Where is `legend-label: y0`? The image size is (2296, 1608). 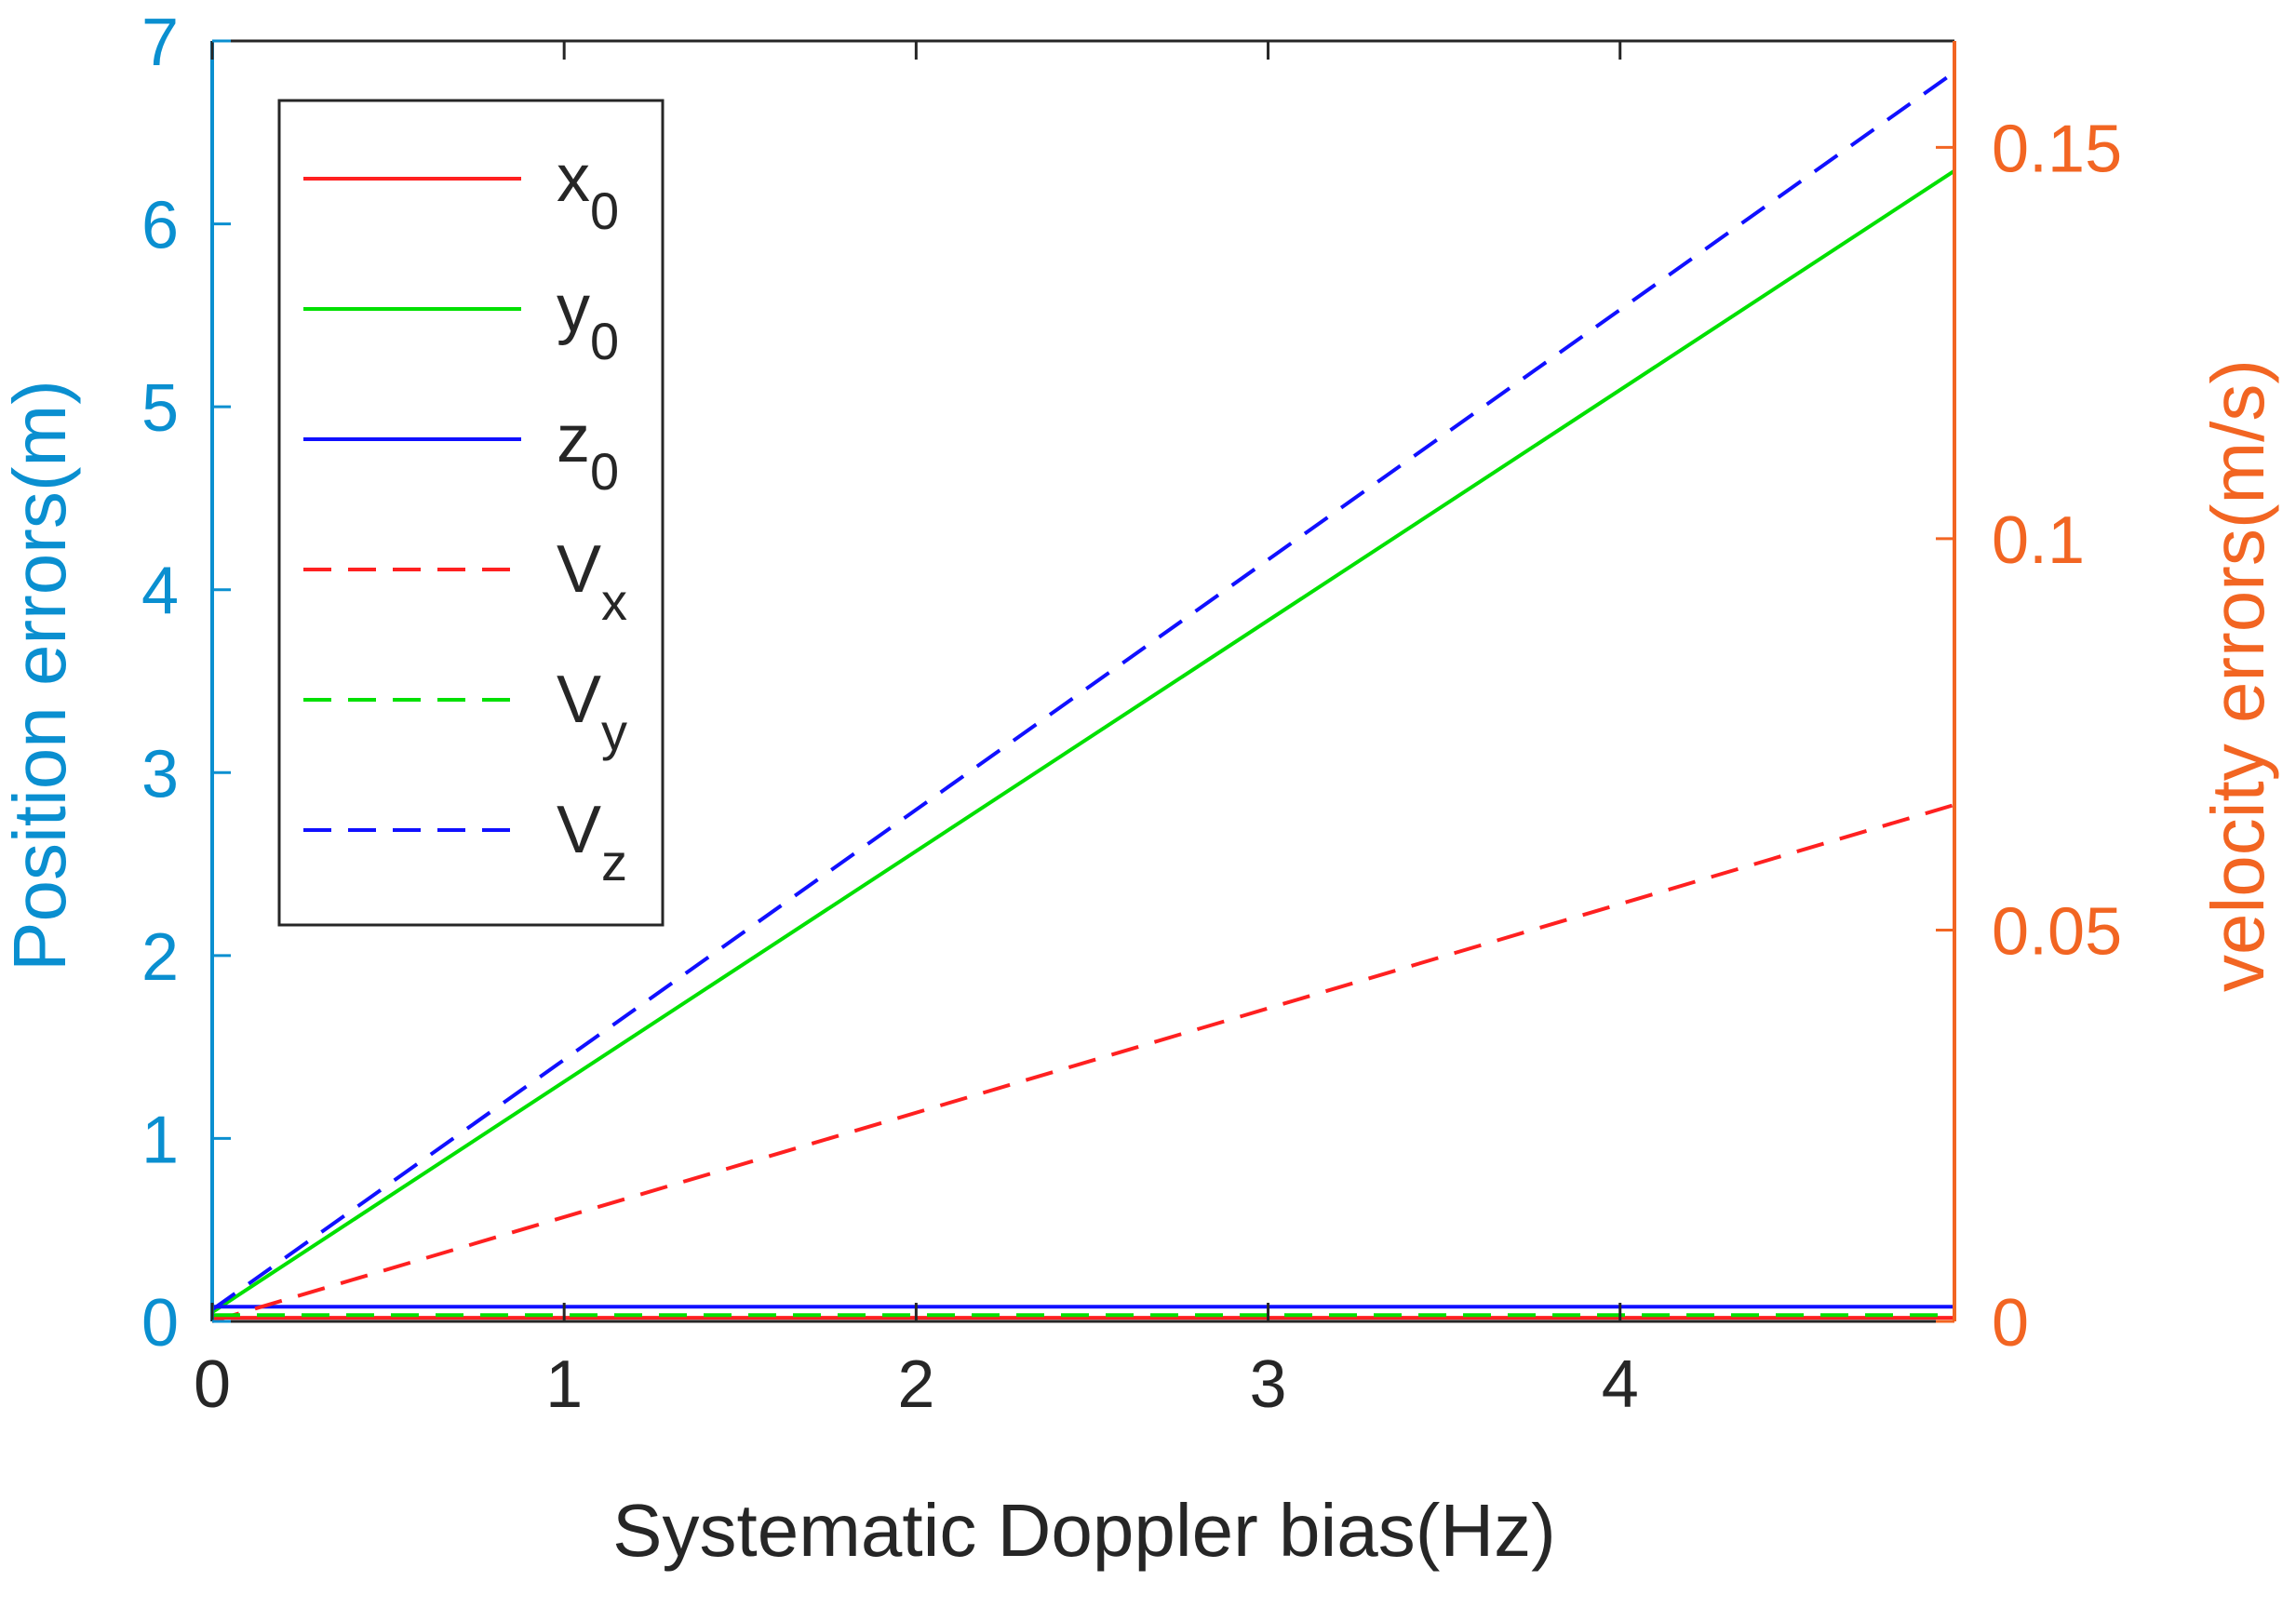 legend-label: y0 is located at coordinates (588, 321).